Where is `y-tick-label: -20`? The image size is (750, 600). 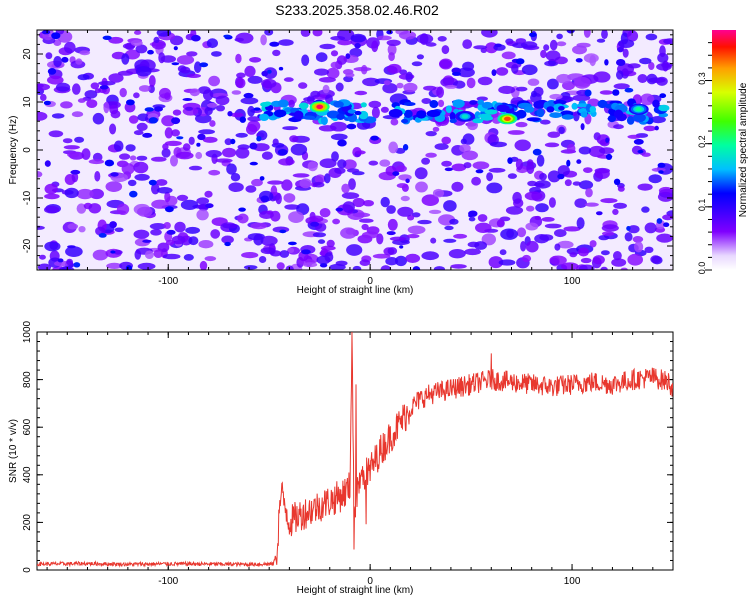 y-tick-label: -20 is located at coordinates (27, 245).